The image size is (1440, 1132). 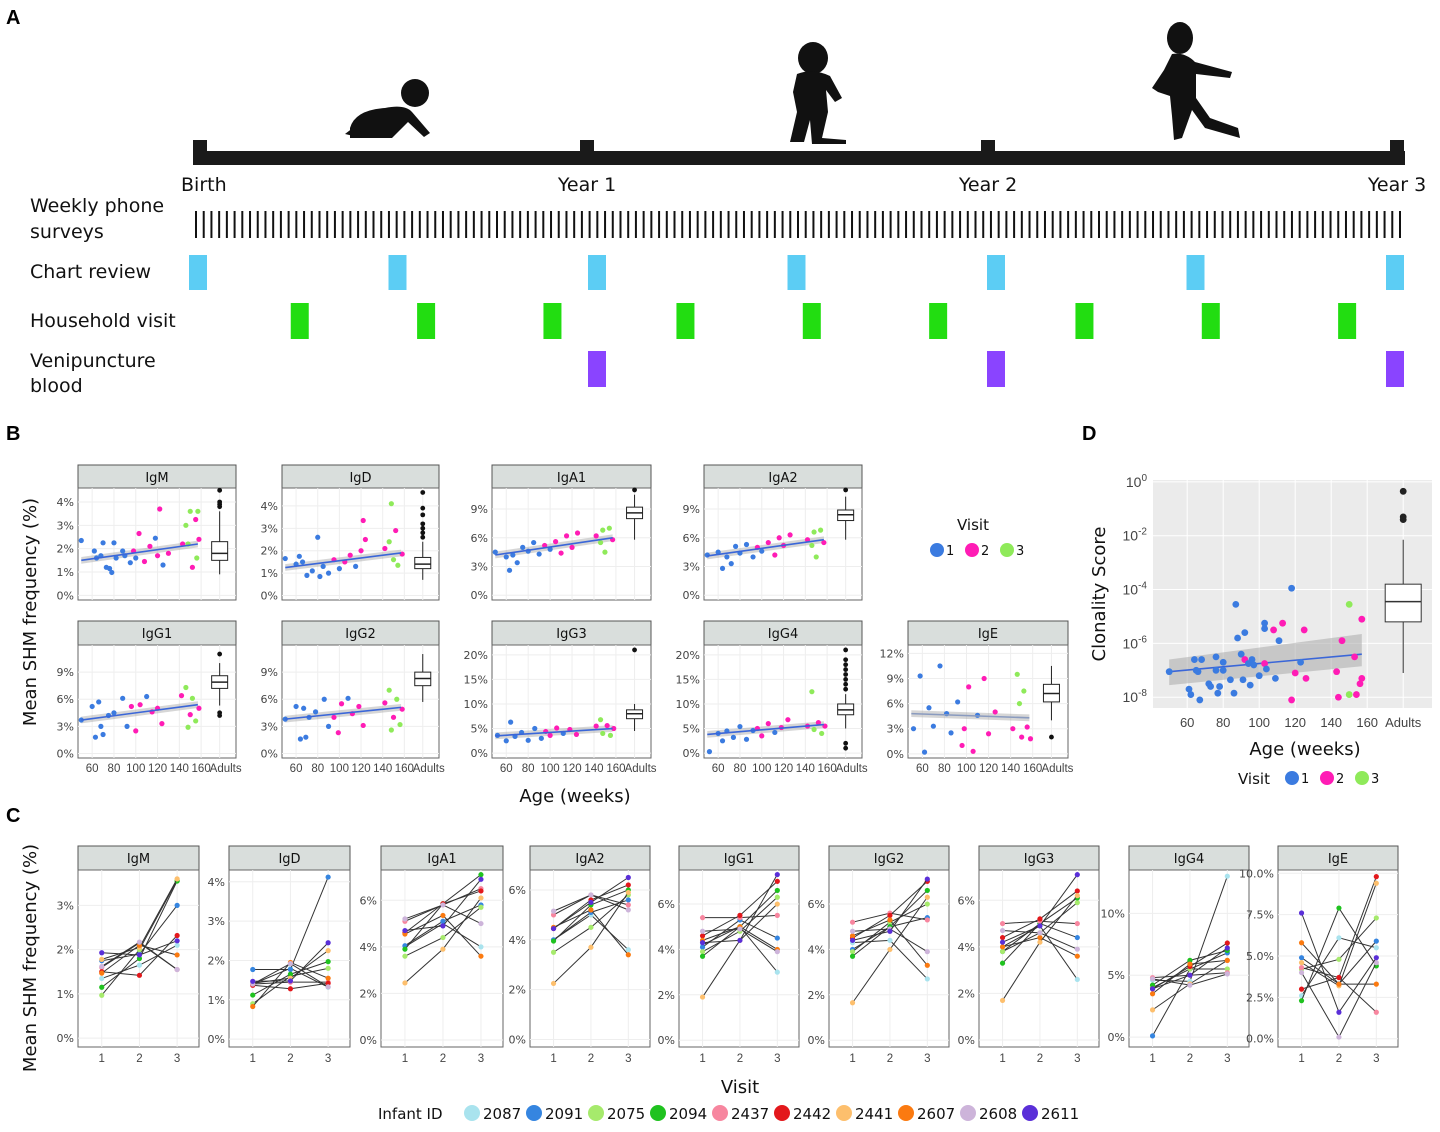 What do you see at coordinates (571, 634) in the screenshot?
I see `facet-title: IgG3` at bounding box center [571, 634].